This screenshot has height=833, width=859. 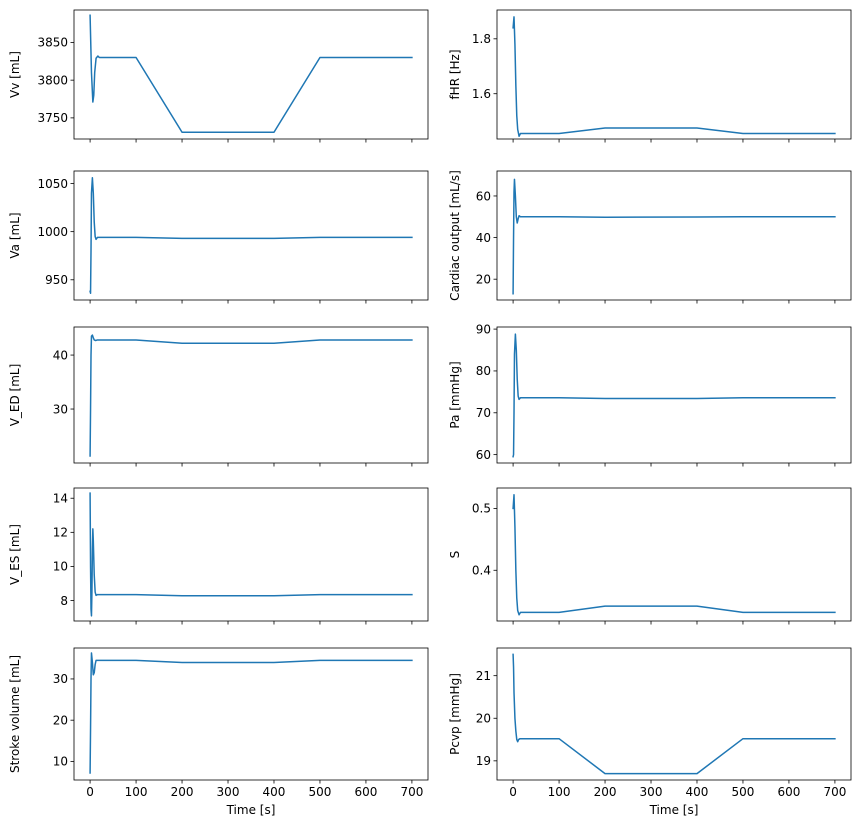 I want to click on subplot-8: 0.4 0.5 S, so click(x=650, y=556).